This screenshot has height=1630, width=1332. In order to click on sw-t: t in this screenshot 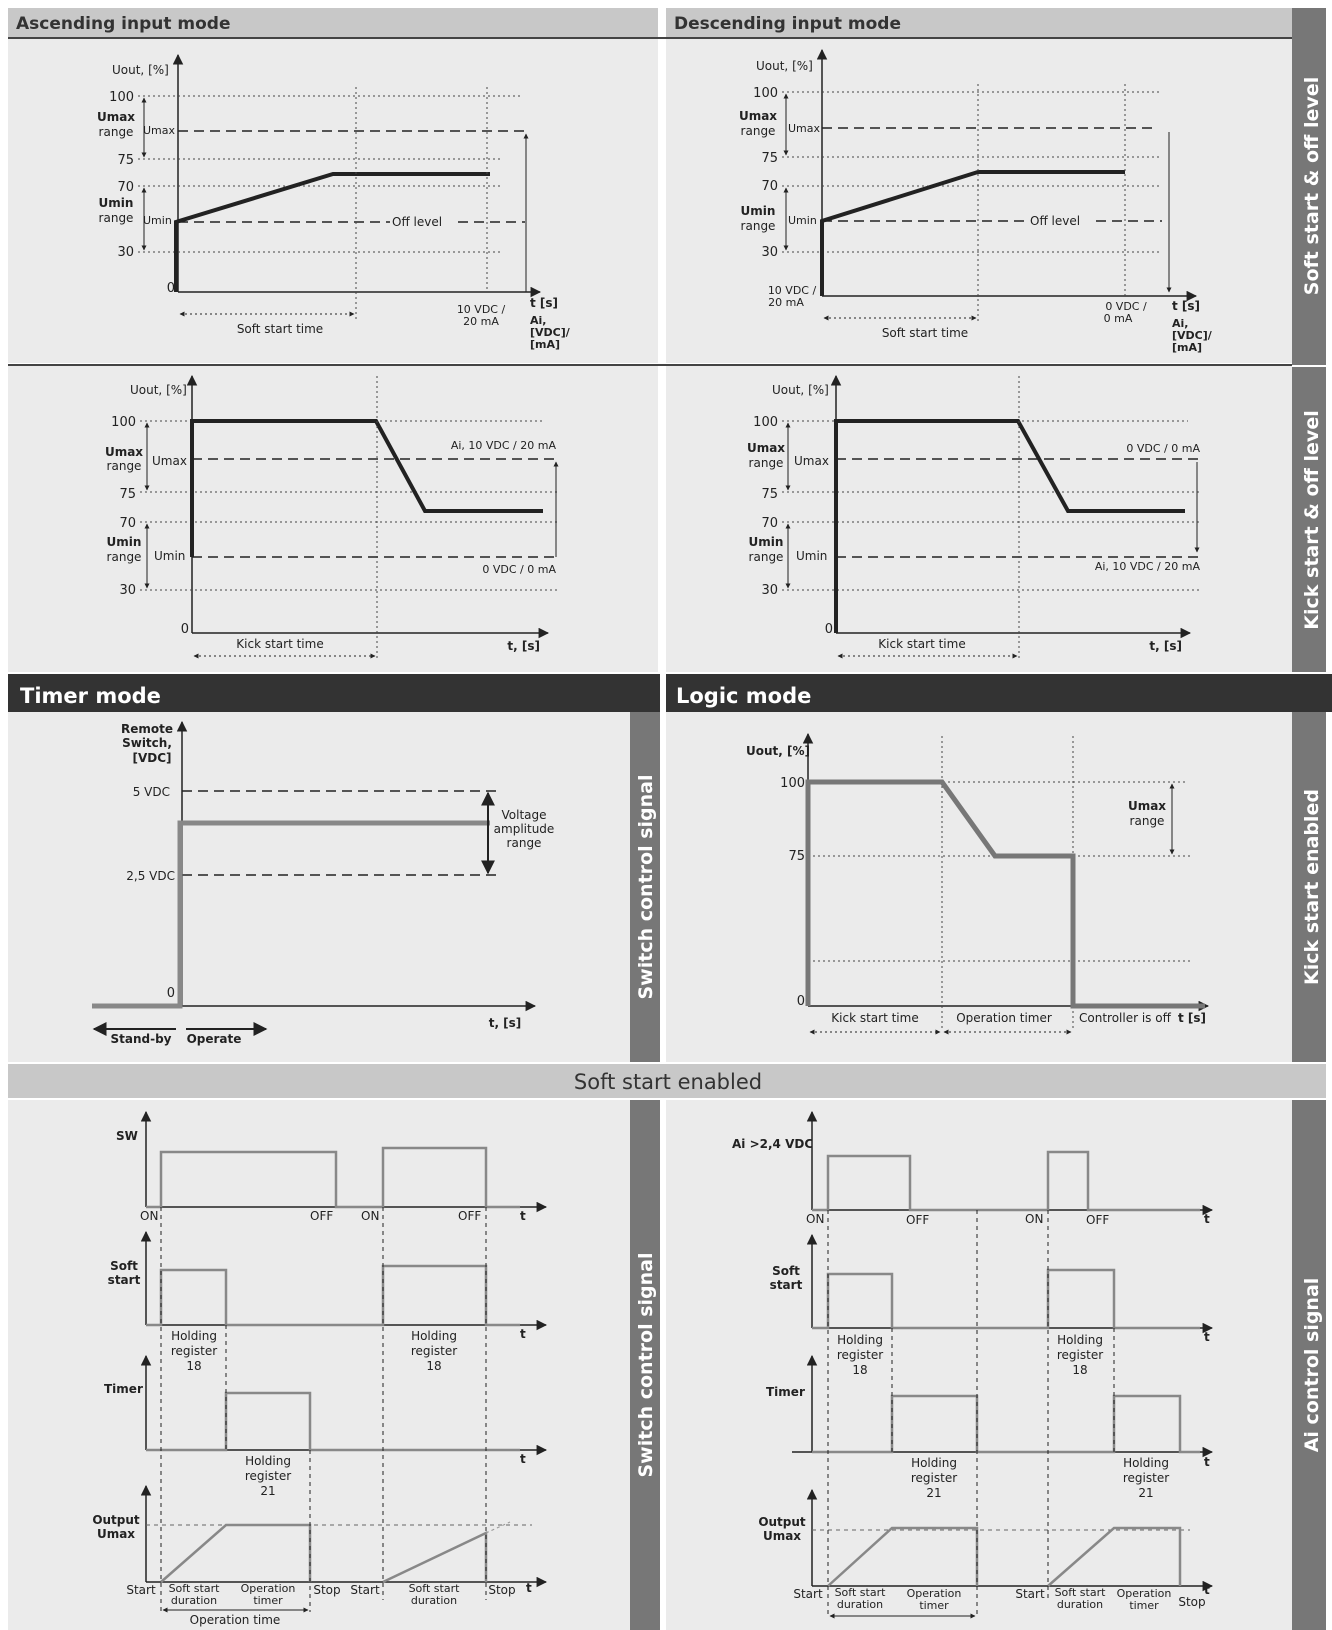, I will do `click(523, 1216)`.